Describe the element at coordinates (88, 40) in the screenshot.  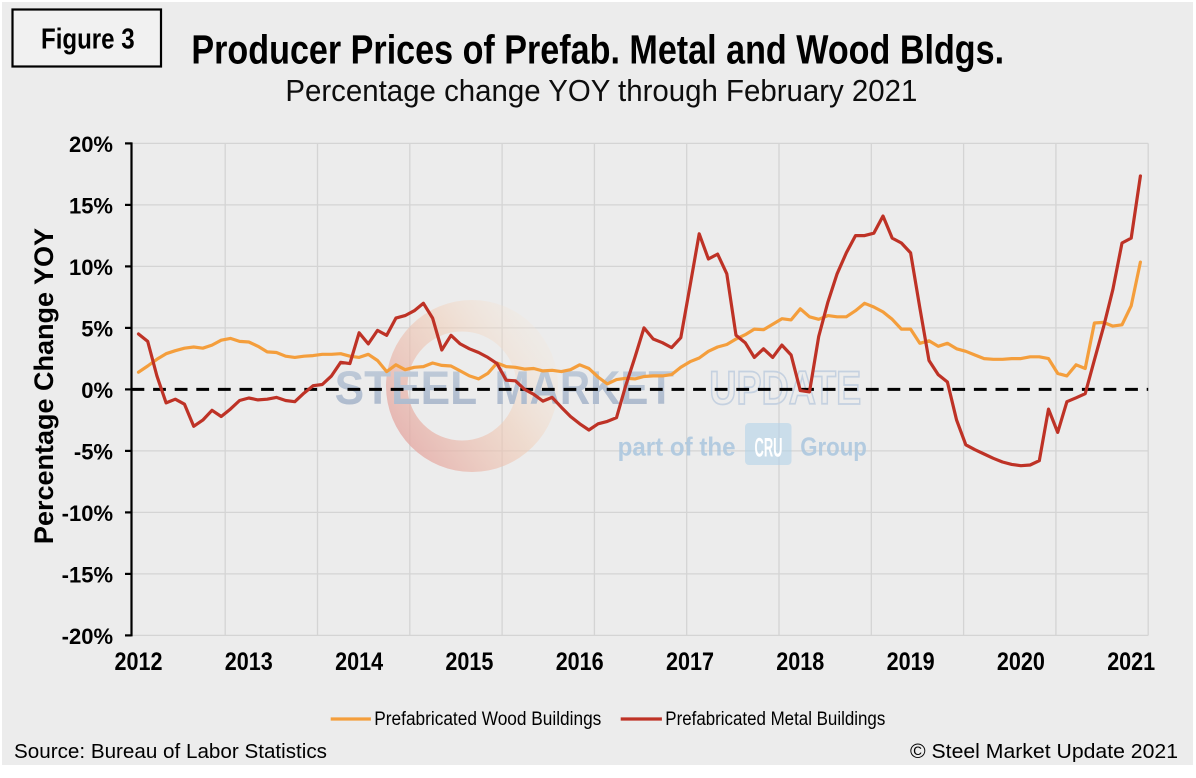
I see `svg-text: Figure 3` at that location.